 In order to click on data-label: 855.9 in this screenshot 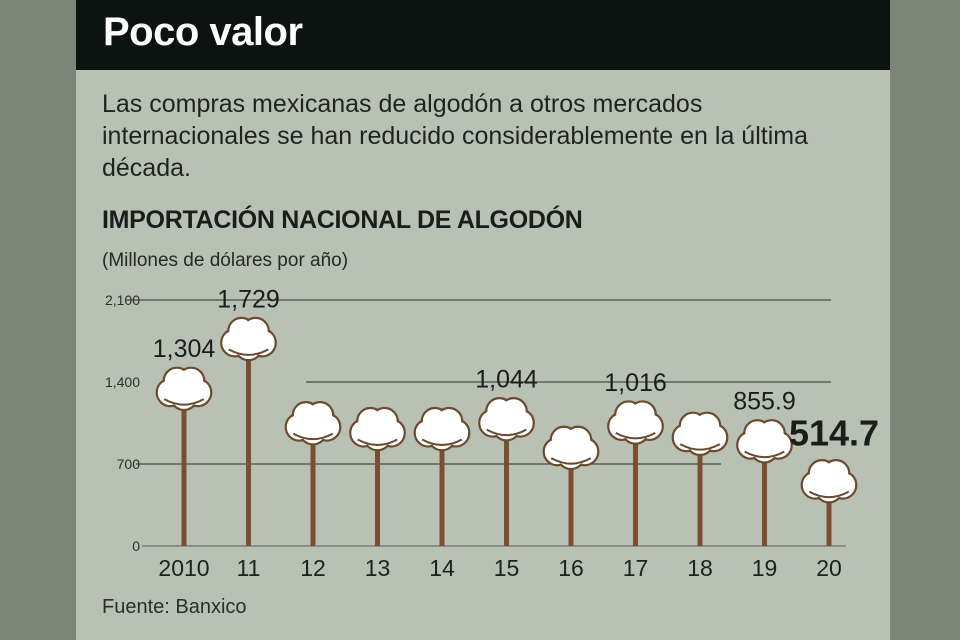, I will do `click(764, 402)`.